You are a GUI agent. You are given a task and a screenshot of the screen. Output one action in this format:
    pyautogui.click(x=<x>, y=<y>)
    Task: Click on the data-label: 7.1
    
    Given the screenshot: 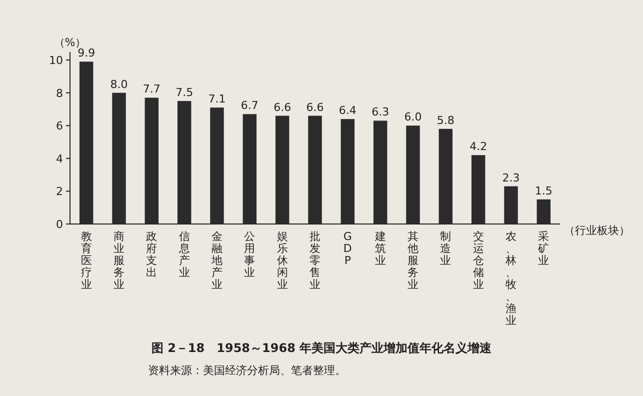 What is the action you would take?
    pyautogui.click(x=217, y=99)
    